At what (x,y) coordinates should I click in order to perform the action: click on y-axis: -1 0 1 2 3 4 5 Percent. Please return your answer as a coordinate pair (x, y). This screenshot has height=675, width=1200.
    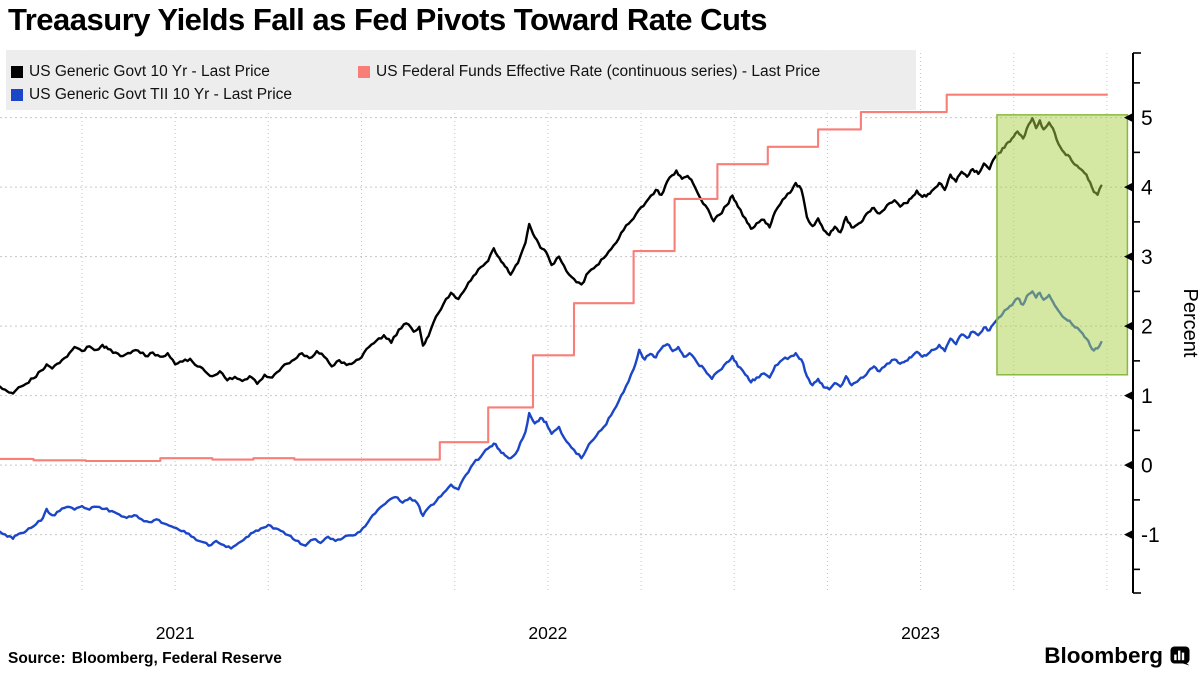
    Looking at the image, I should click on (1162, 323).